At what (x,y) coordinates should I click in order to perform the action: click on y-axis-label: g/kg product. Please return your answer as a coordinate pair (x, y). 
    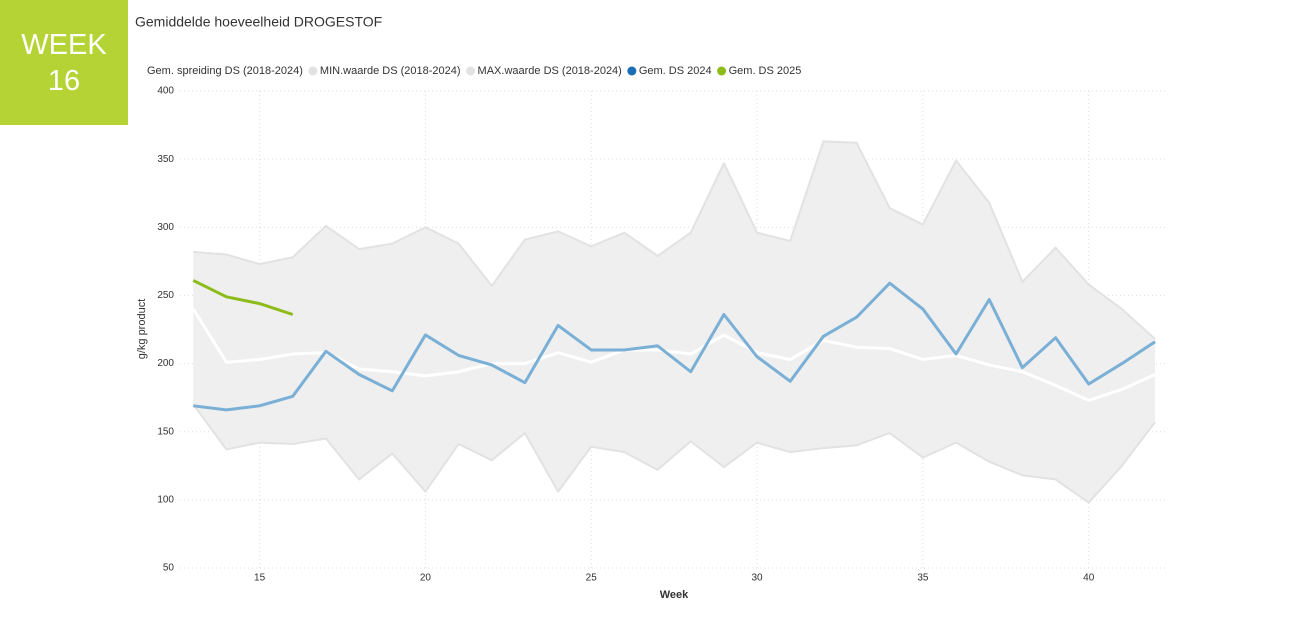
    Looking at the image, I should click on (142, 329).